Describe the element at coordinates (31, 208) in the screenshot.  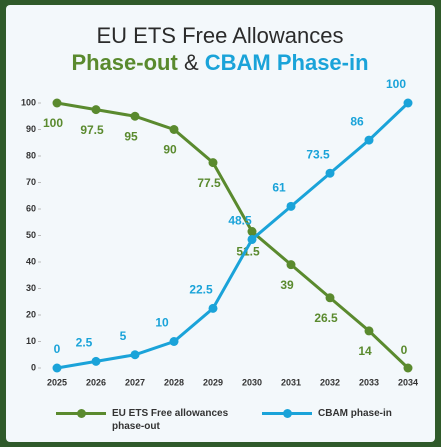
I see `y-tick-label: 60` at that location.